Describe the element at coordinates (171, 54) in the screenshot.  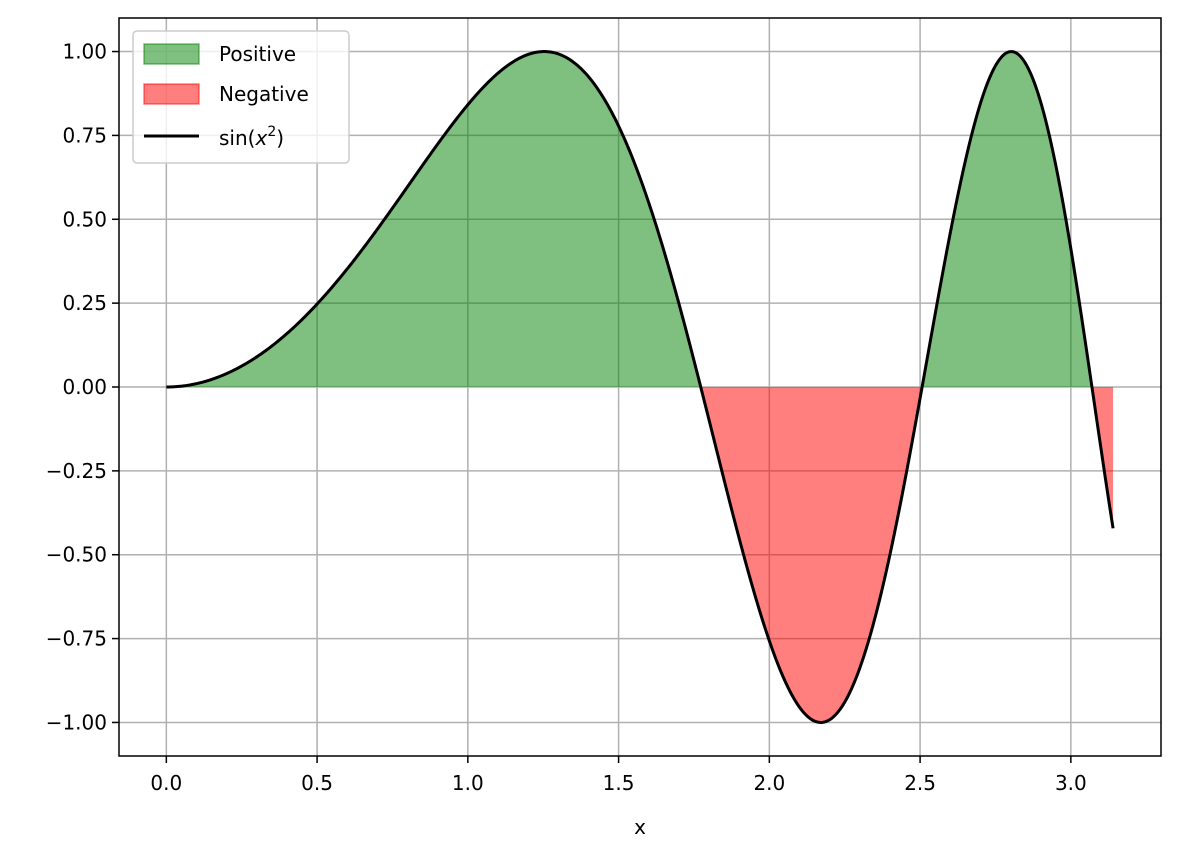
I see `legend-swatch-positive` at that location.